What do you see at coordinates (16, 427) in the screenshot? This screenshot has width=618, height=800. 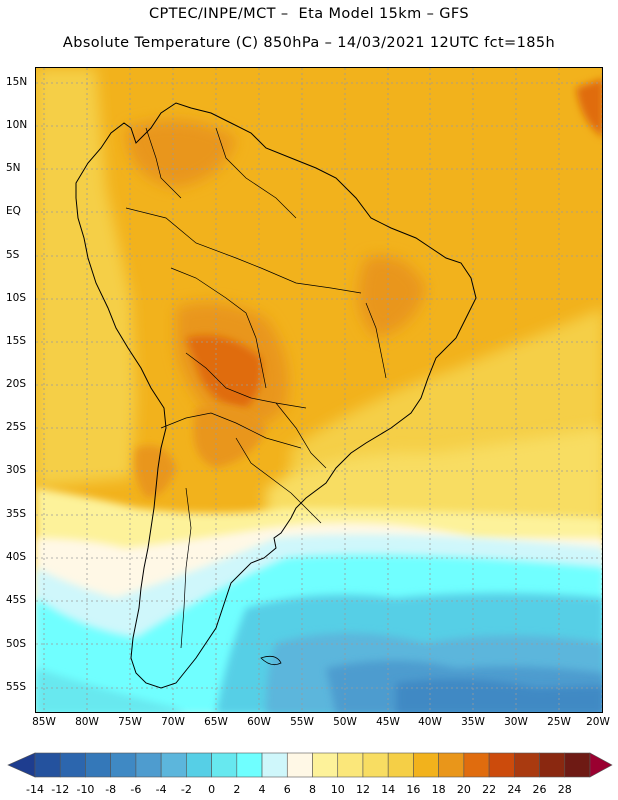 I see `lat-label-25s: 25S` at bounding box center [16, 427].